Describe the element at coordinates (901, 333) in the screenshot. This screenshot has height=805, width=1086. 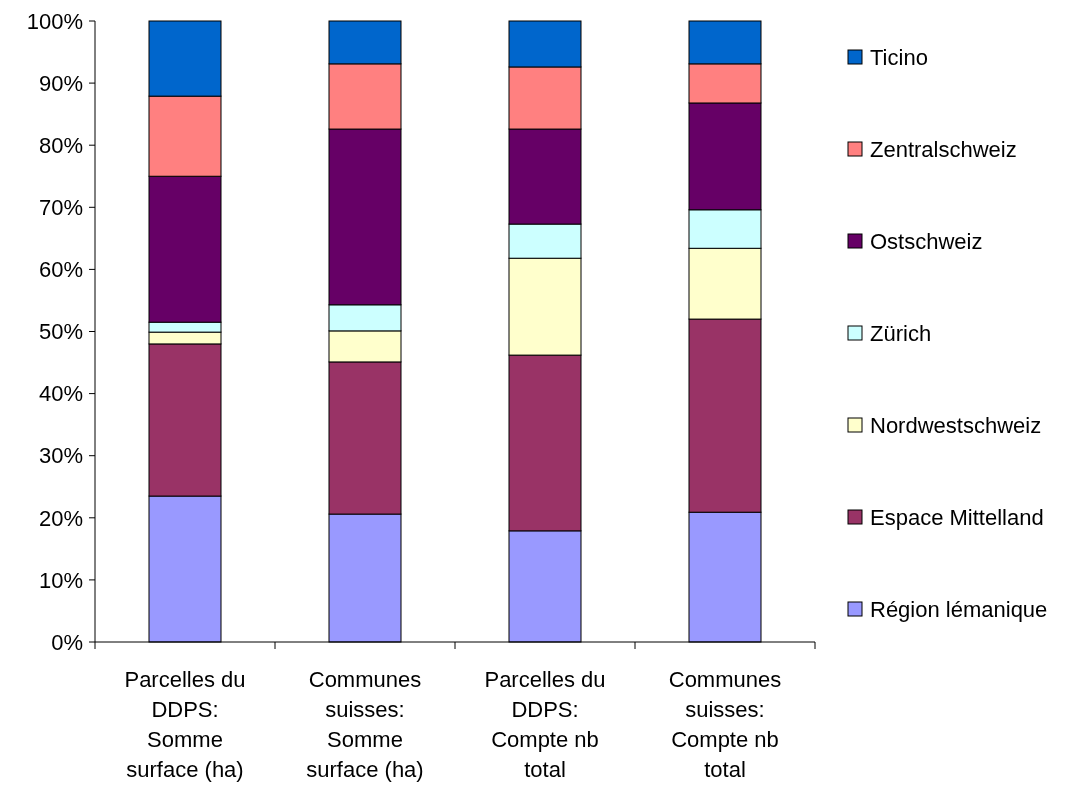
I see `legend-label: Zürich` at that location.